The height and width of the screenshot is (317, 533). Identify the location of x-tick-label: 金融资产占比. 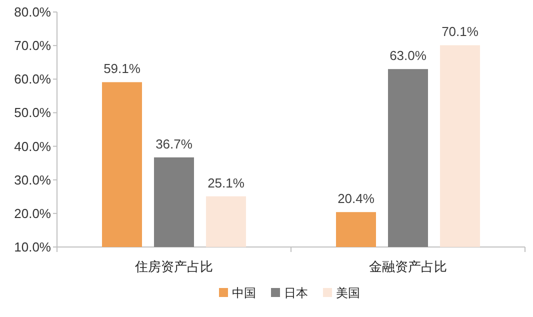
(408, 266).